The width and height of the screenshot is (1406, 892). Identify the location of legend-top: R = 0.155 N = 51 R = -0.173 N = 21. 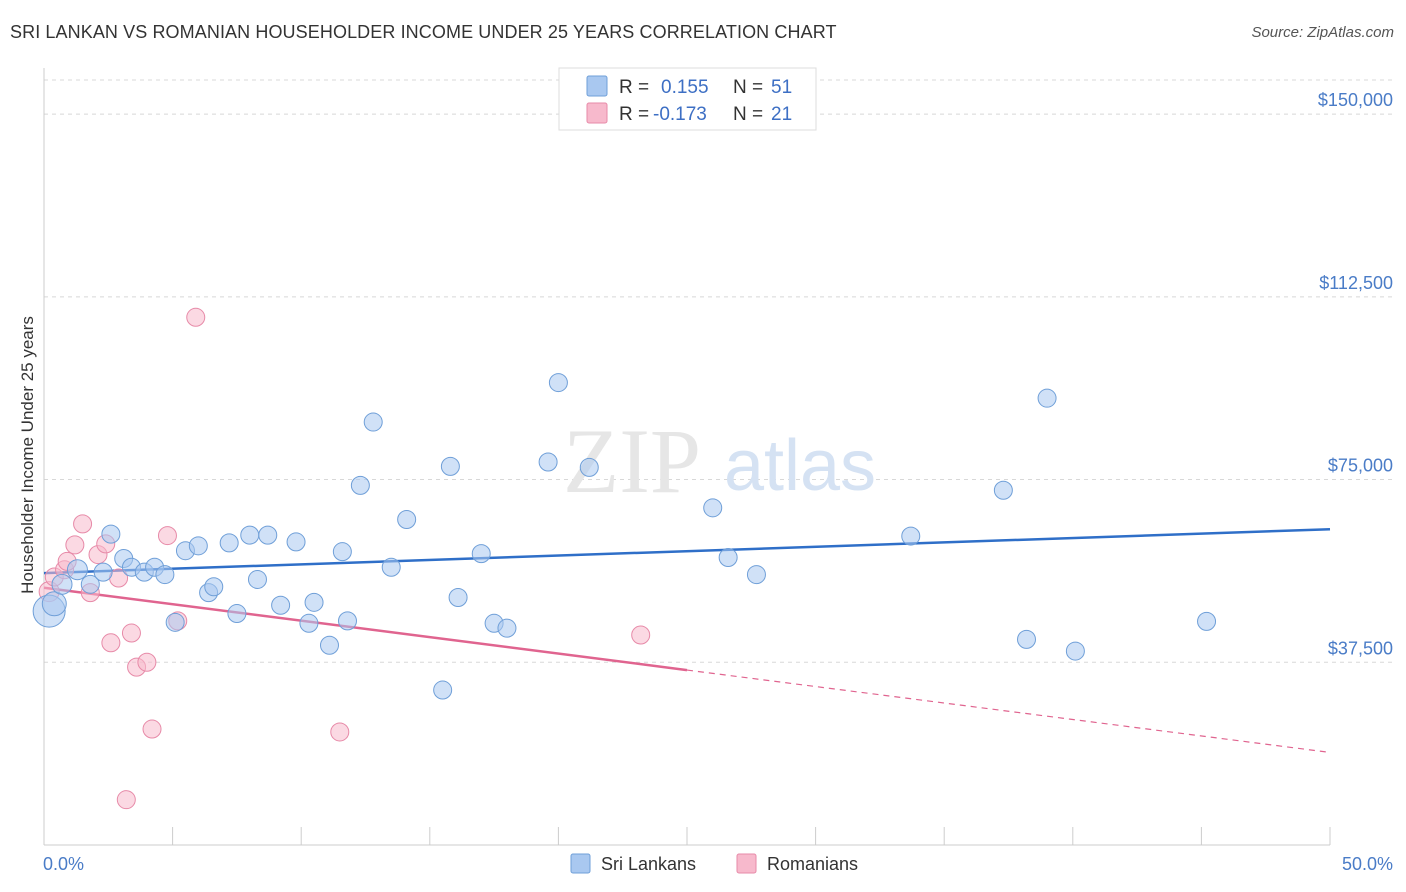
(687, 99).